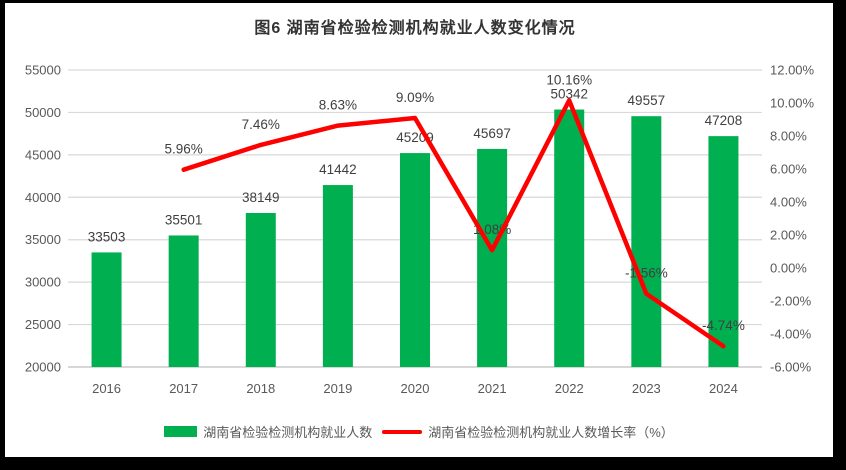 The image size is (846, 470). Describe the element at coordinates (791, 334) in the screenshot. I see `right-axis-tick-label: -4.00%` at that location.